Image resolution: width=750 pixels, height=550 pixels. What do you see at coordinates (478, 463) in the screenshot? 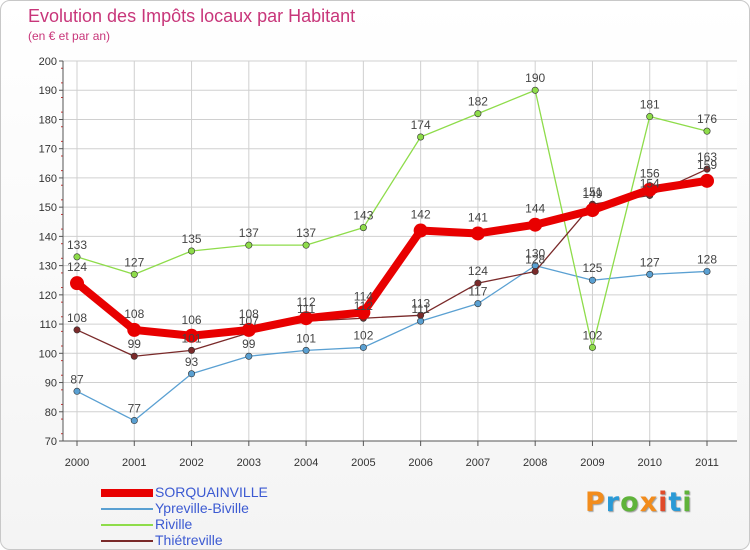
I see `x-tick-label: 2007` at bounding box center [478, 463].